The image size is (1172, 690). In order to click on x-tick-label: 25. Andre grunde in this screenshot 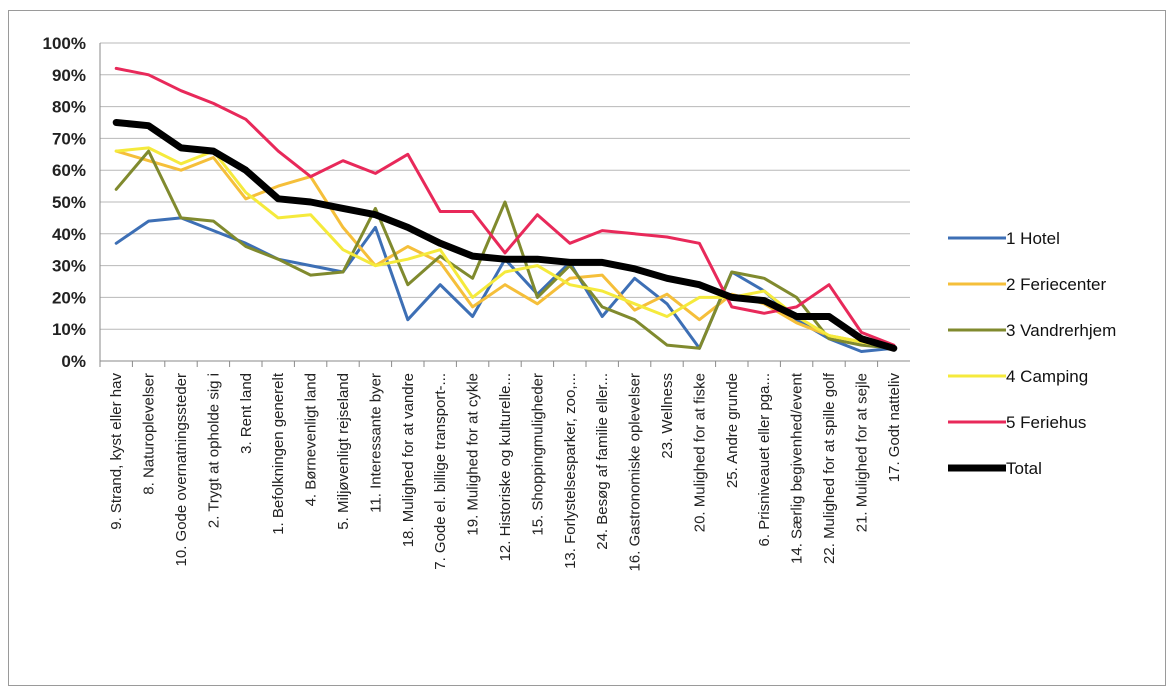, I will do `click(732, 430)`.